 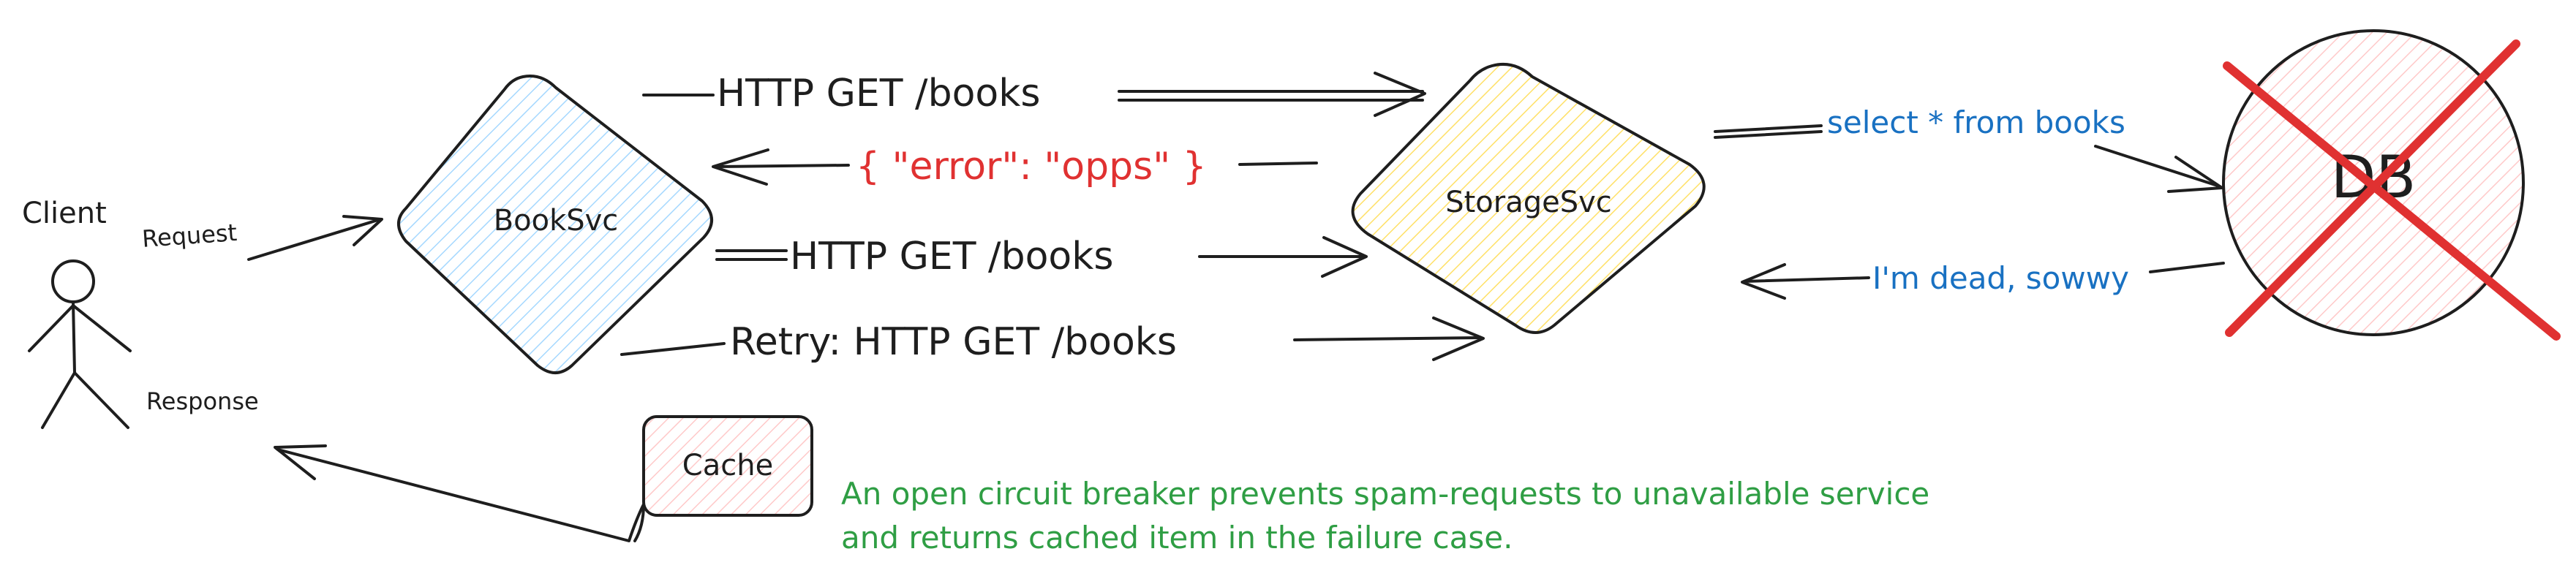 I want to click on response-label: Response, so click(x=202, y=401).